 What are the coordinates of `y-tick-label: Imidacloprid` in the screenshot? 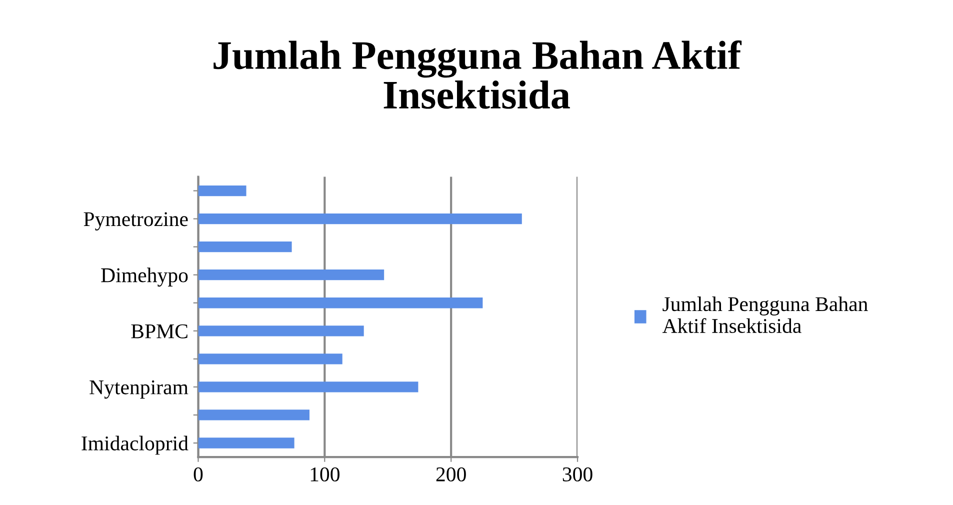 It's located at (135, 445).